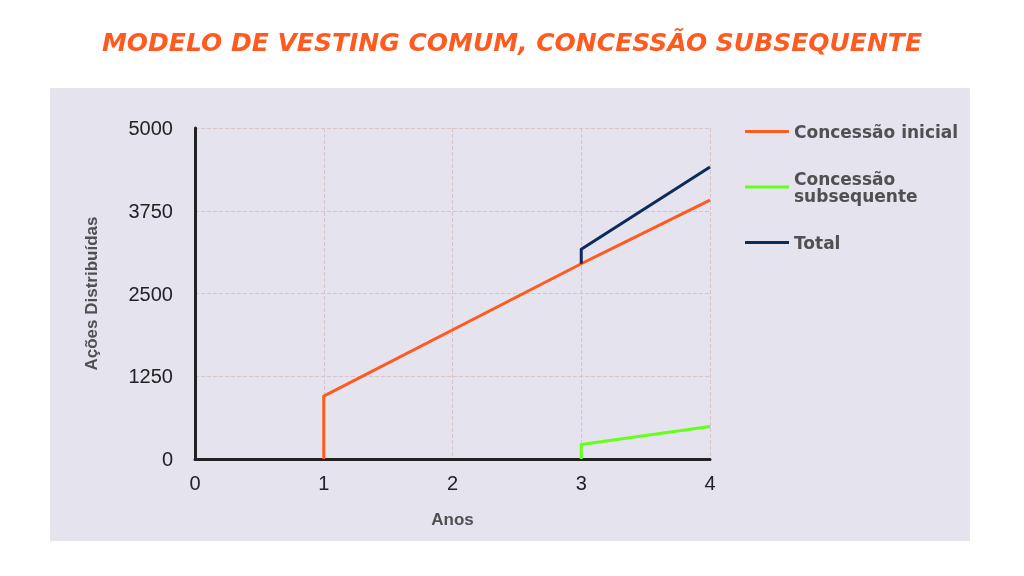  What do you see at coordinates (150, 128) in the screenshot?
I see `y-tick-label: 5000` at bounding box center [150, 128].